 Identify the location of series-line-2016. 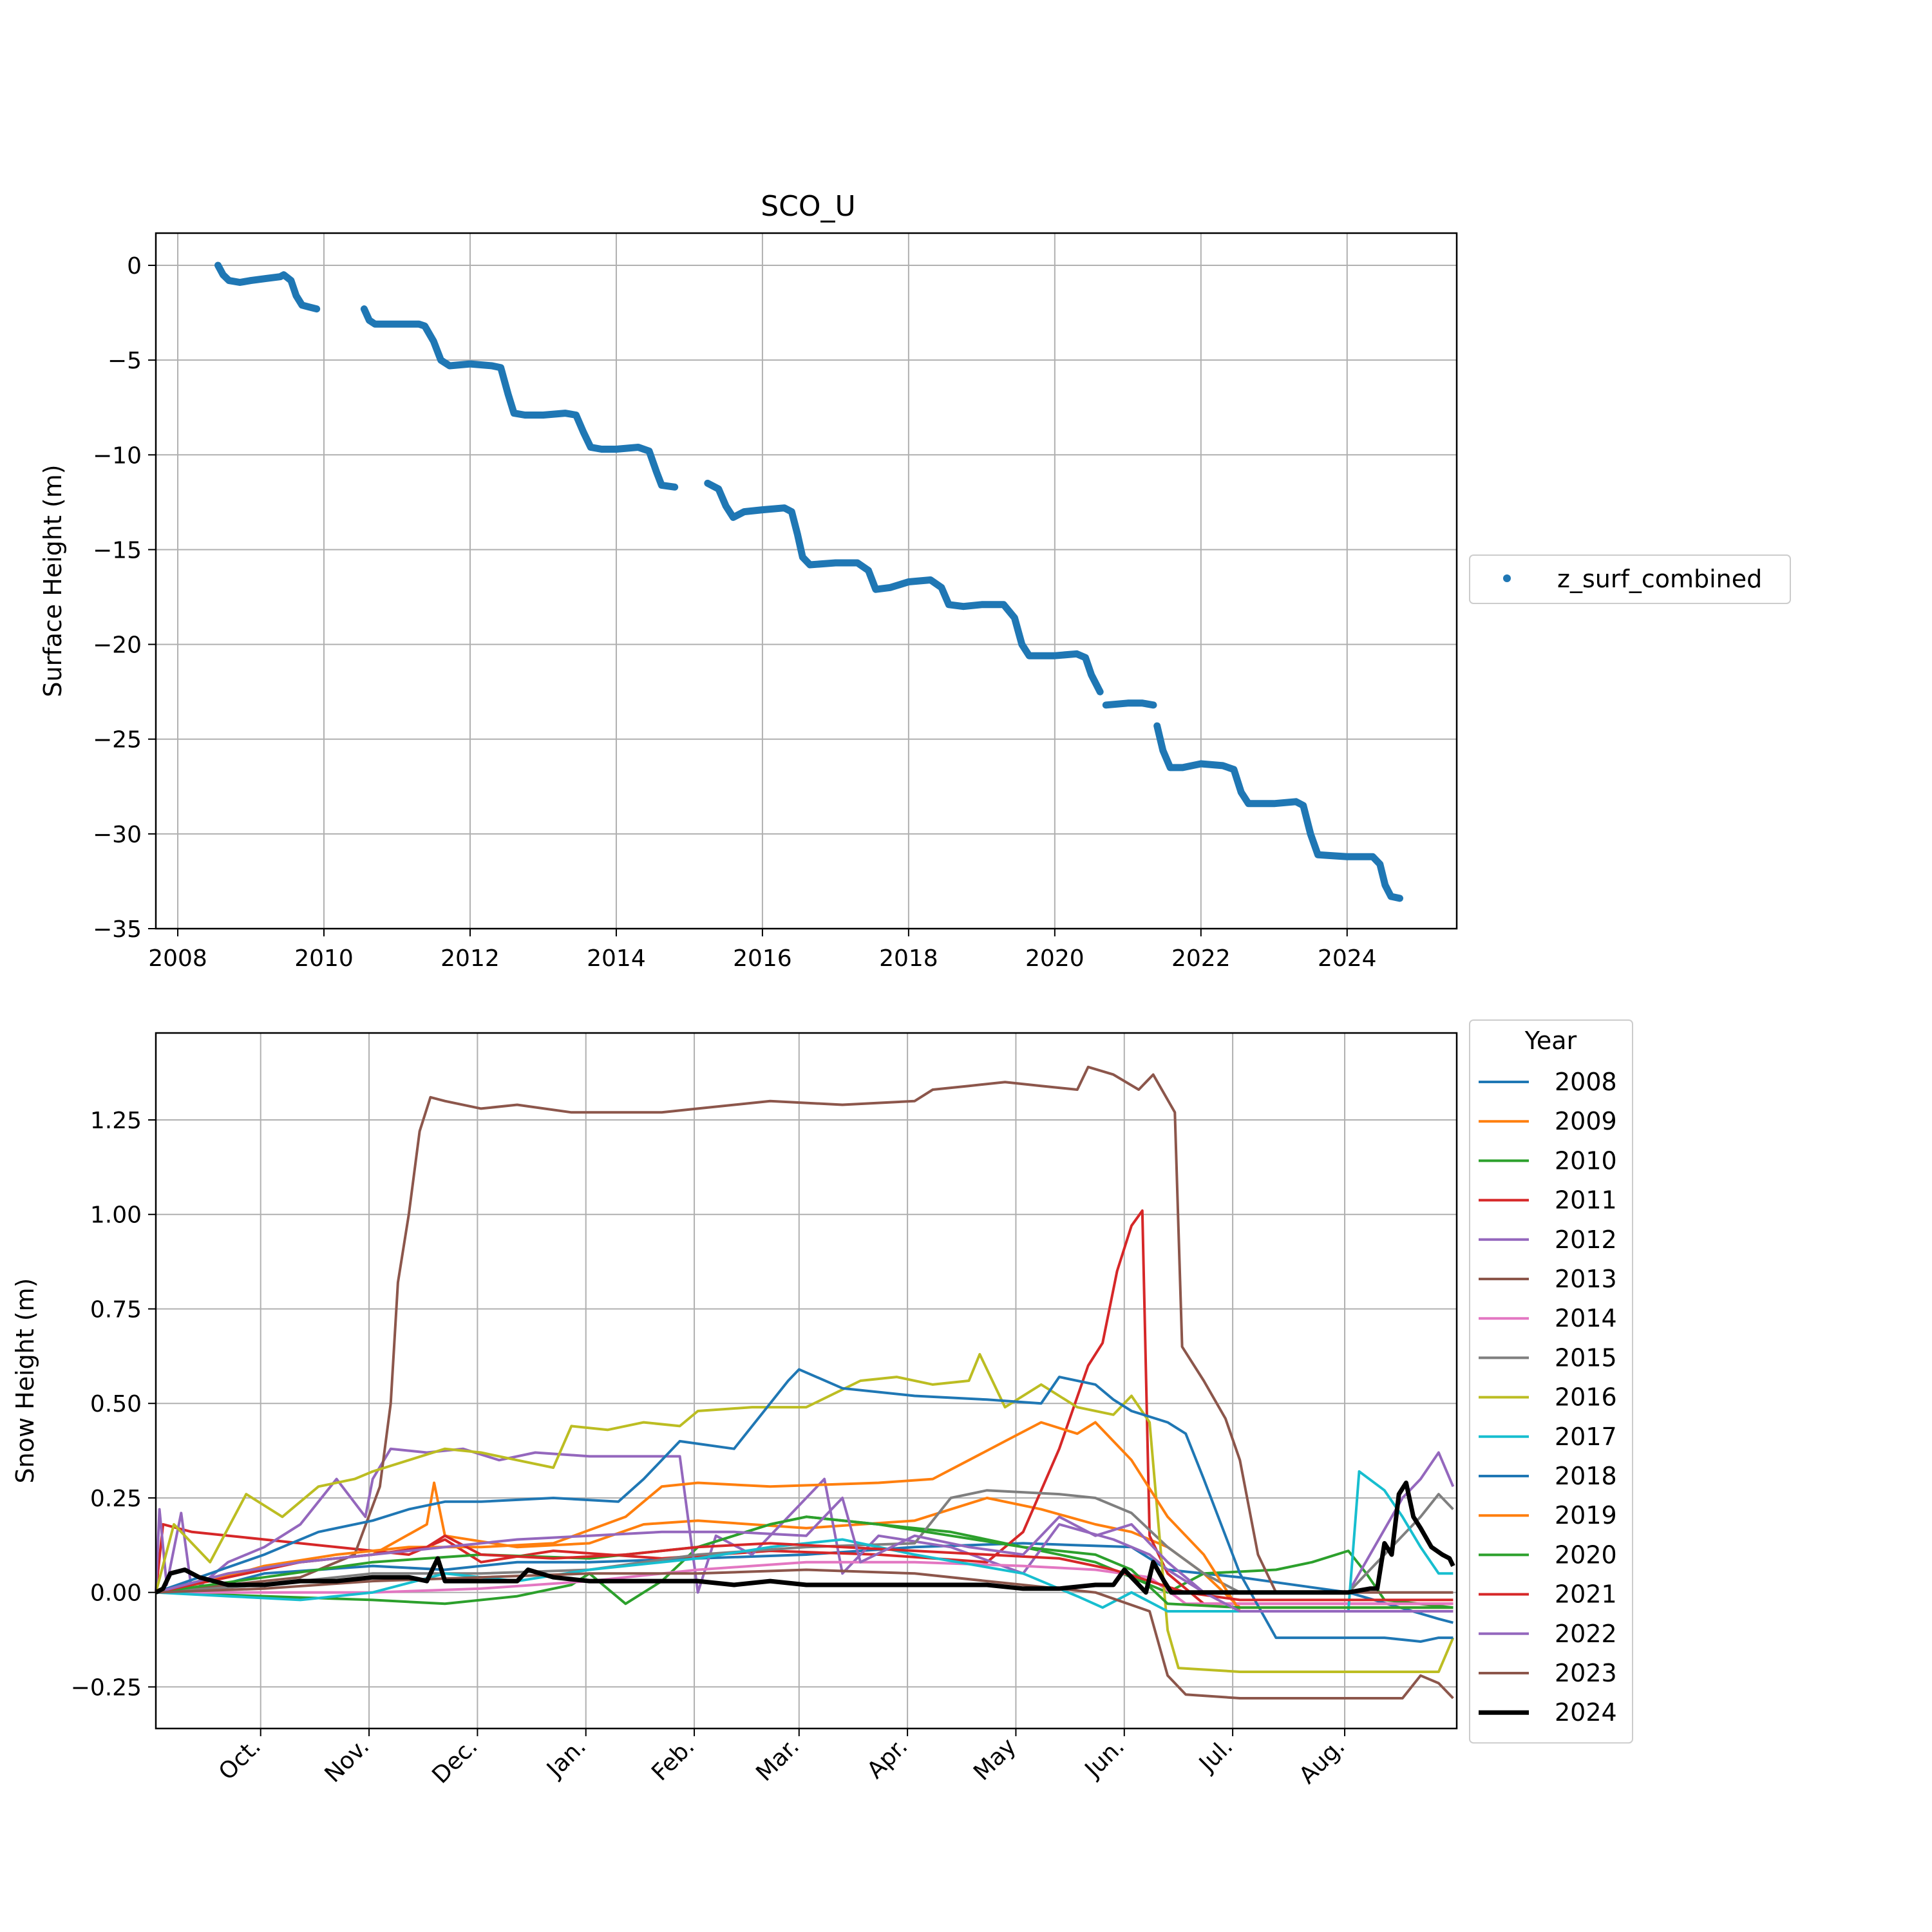
(805, 1512).